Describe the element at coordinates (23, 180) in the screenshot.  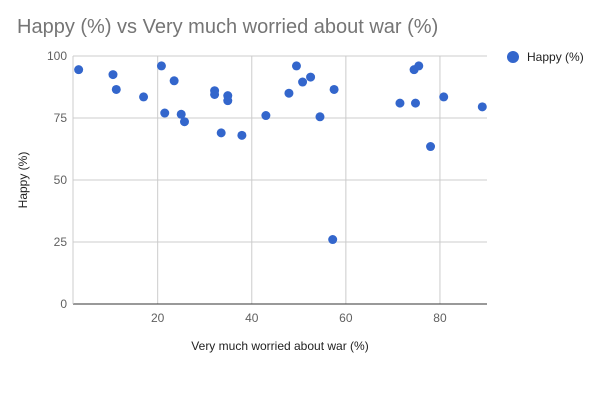
I see `y-axis-label: Happy (%)` at that location.